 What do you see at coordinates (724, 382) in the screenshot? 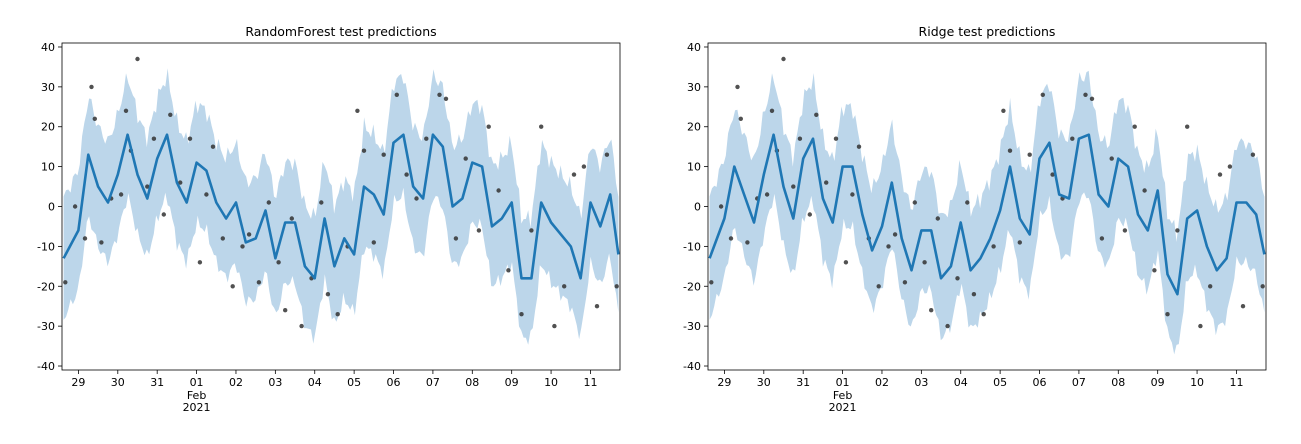
I see `x-tick-label: 29` at bounding box center [724, 382].